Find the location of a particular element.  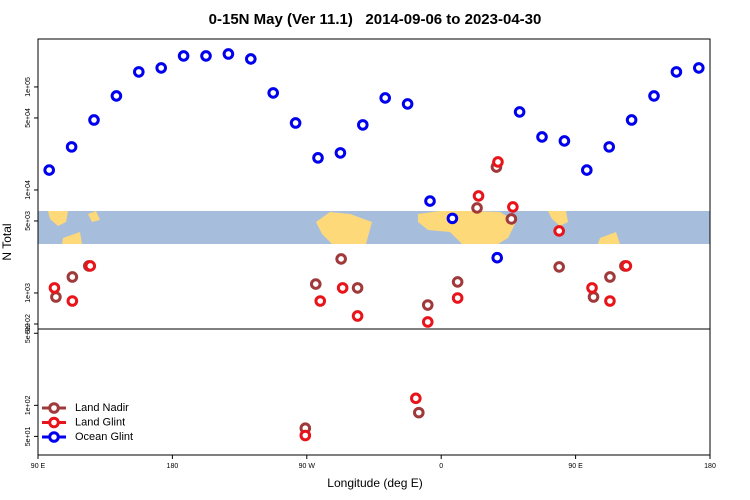

x-tick-label: 0 is located at coordinates (441, 466).